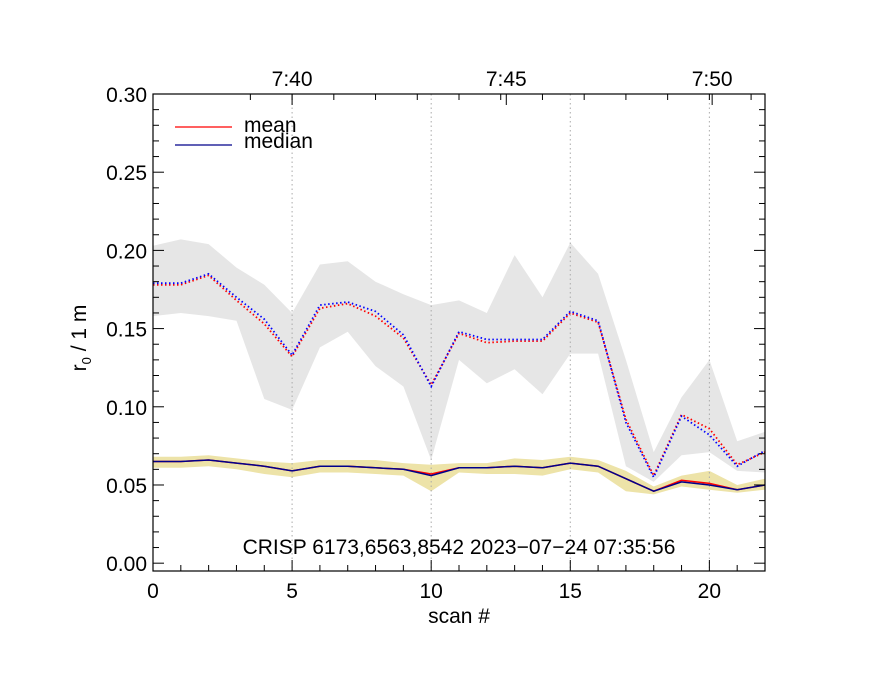 The image size is (880, 680). I want to click on svg-text: r0 / 1 m, so click(81, 338).